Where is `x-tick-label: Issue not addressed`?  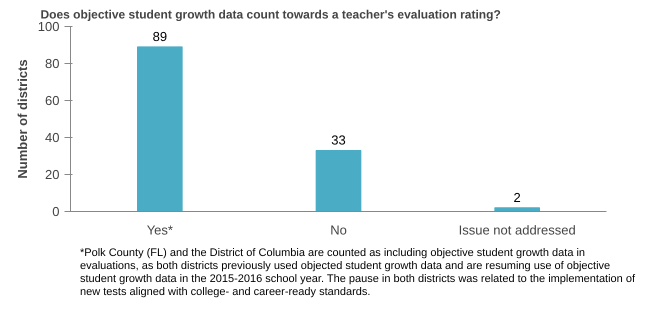
x-tick-label: Issue not addressed is located at coordinates (517, 230).